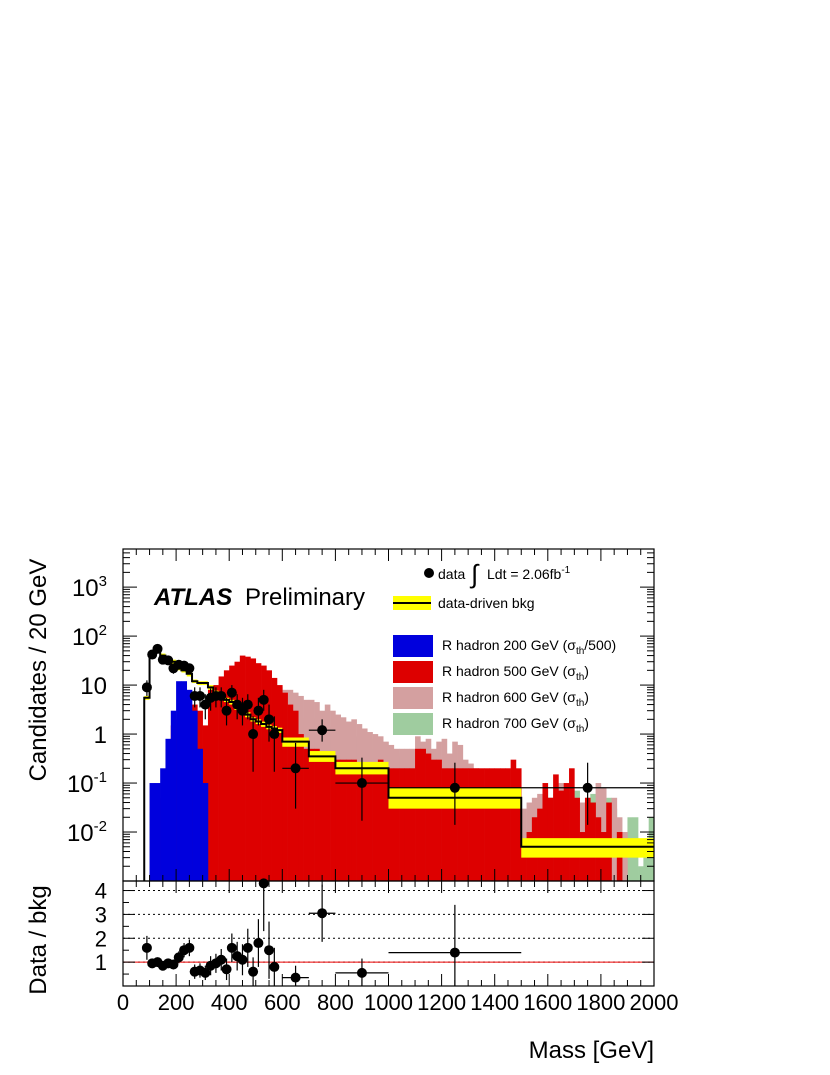  Describe the element at coordinates (388, 1002) in the screenshot. I see `x-tick-label: 1000` at that location.